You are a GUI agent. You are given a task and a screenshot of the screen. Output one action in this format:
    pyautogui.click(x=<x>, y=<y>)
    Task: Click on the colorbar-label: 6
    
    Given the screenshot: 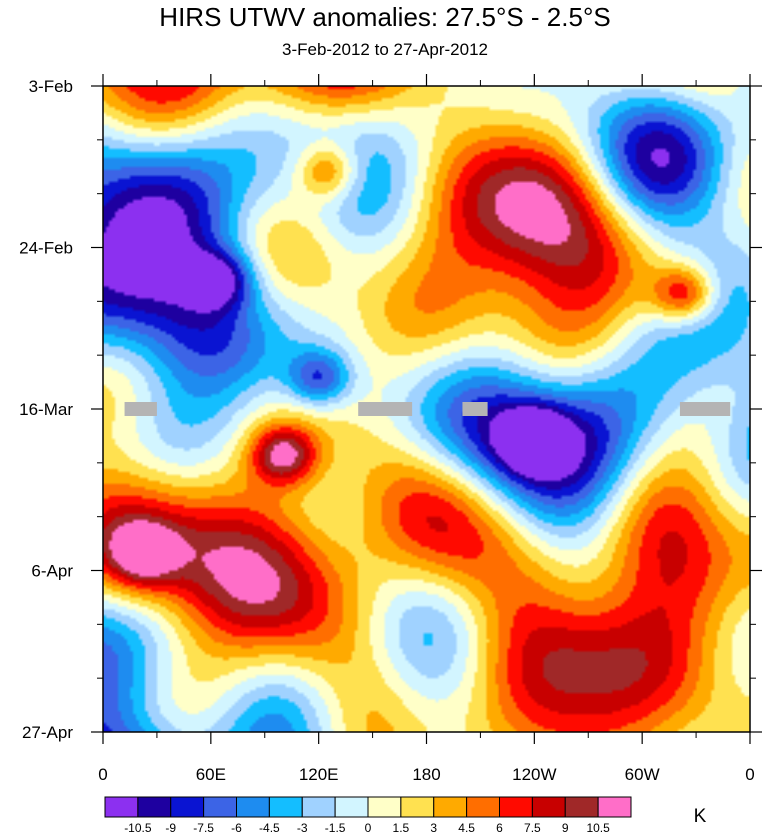 What is the action you would take?
    pyautogui.click(x=499, y=827)
    